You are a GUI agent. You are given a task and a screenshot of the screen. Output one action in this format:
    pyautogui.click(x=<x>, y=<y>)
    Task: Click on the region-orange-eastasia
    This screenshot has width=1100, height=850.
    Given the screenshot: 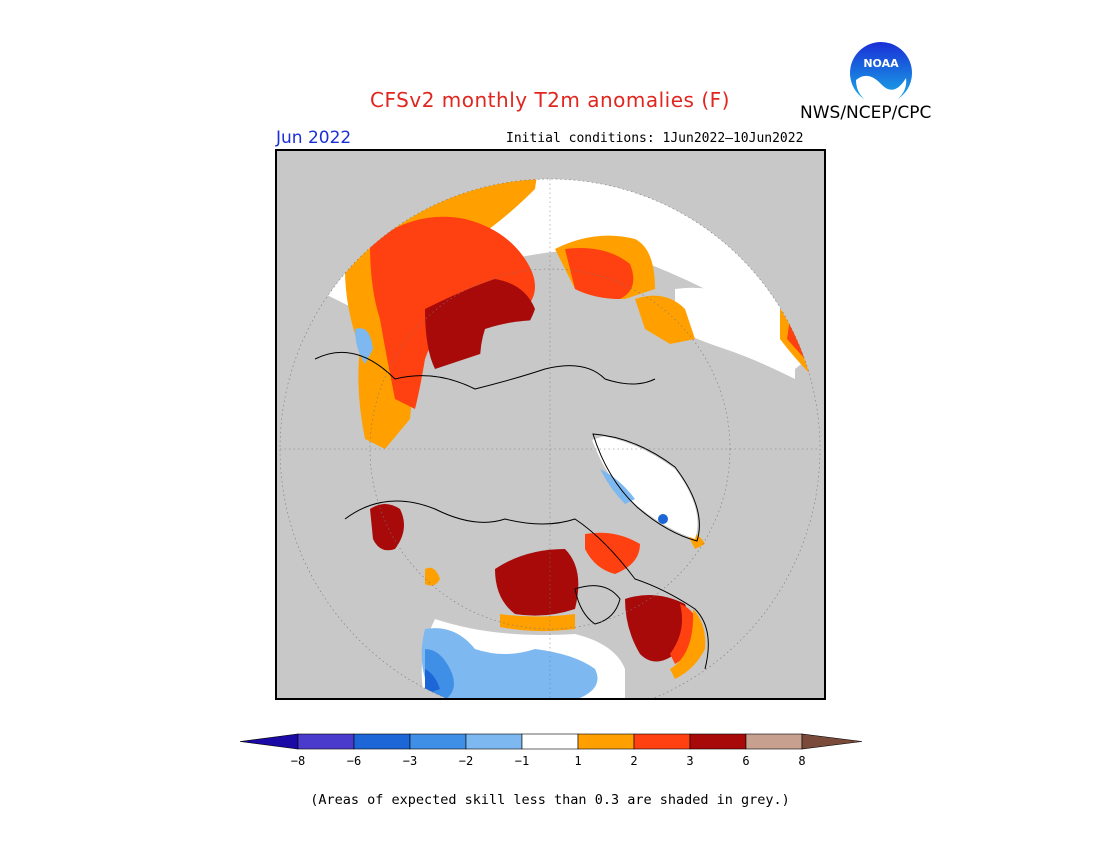 What is the action you would take?
    pyautogui.click(x=665, y=319)
    